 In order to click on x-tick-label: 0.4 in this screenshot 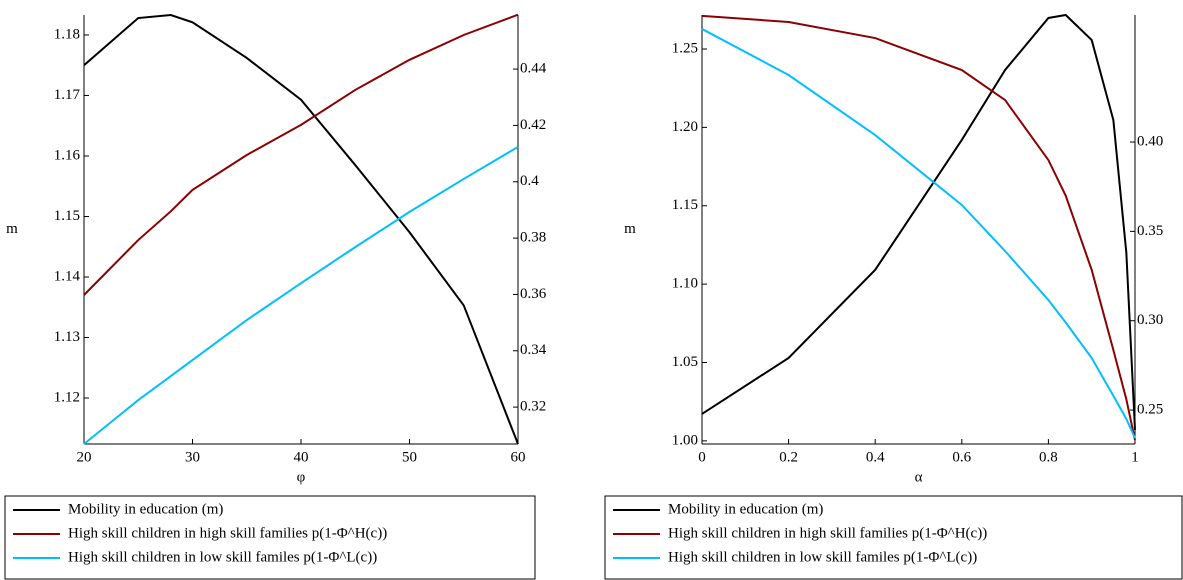, I will do `click(875, 457)`.